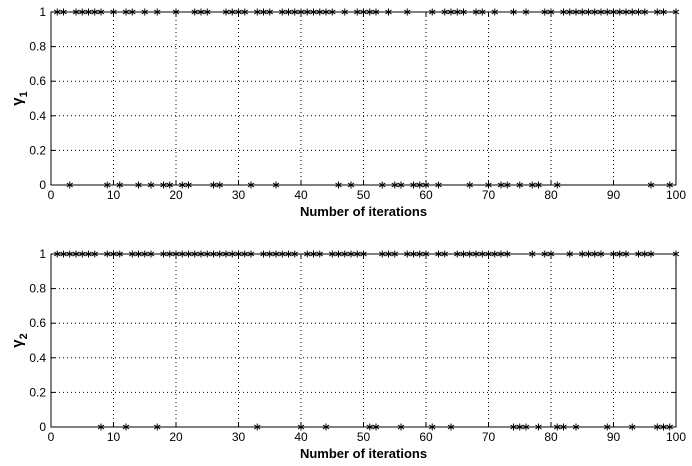  Describe the element at coordinates (42, 254) in the screenshot. I see `y-tick-label: 1` at that location.